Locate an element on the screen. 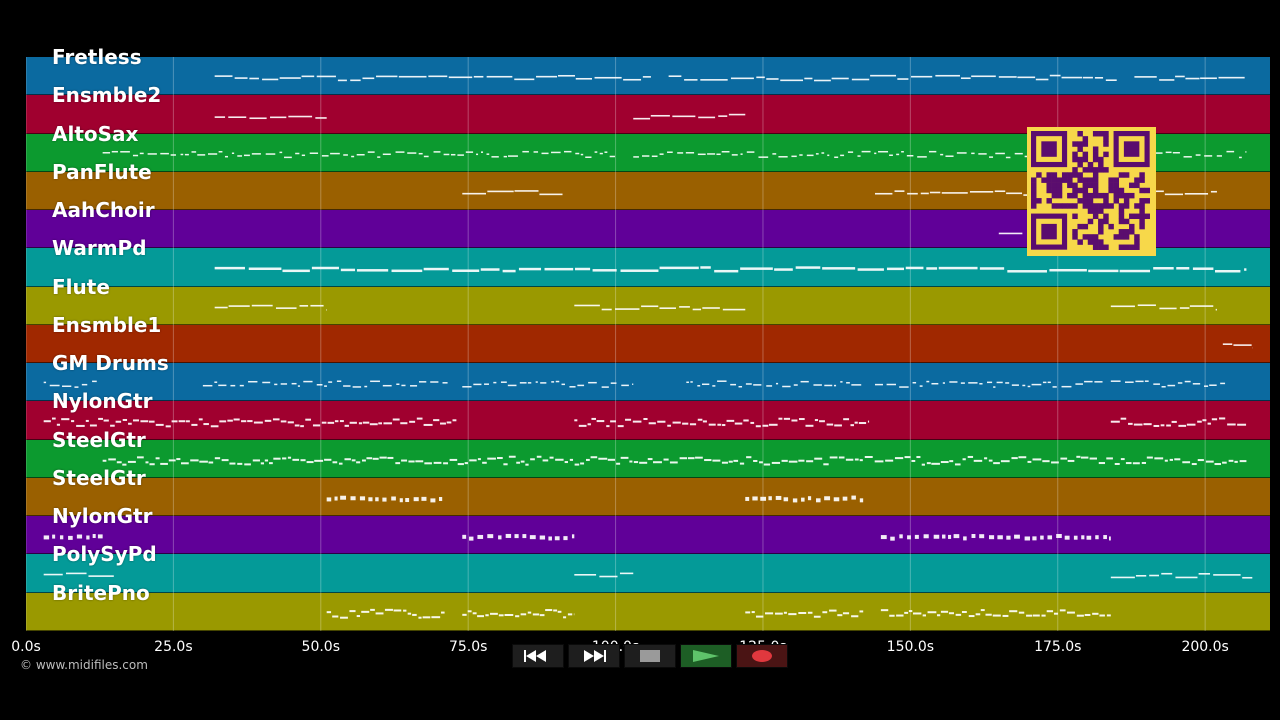 The height and width of the screenshot is (720, 1280). stop-button is located at coordinates (650, 656).